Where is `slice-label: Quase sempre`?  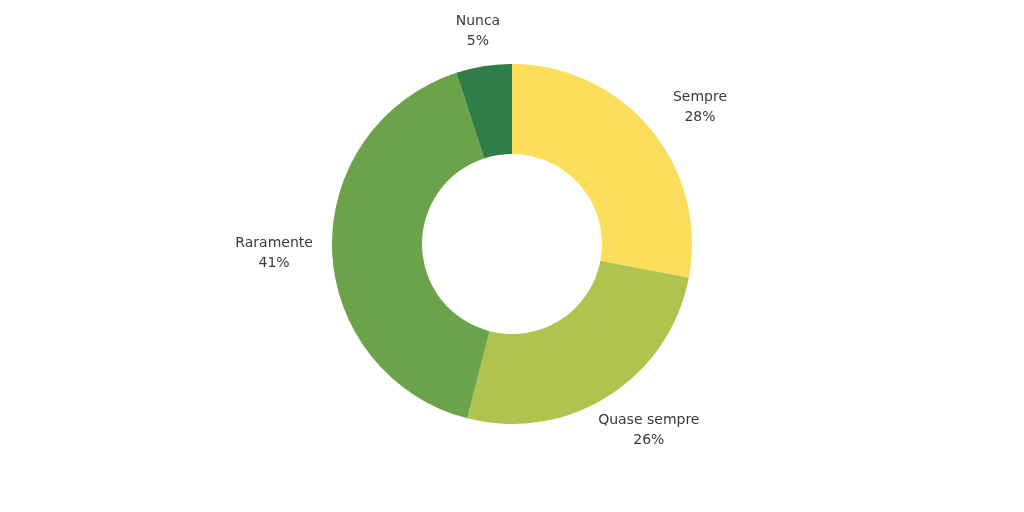 slice-label: Quase sempre is located at coordinates (649, 419).